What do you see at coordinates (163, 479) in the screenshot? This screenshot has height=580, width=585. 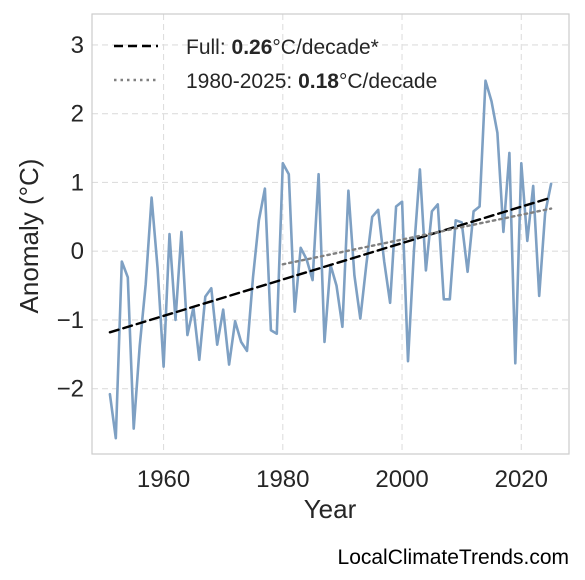 I see `x-tick-label: 1960` at bounding box center [163, 479].